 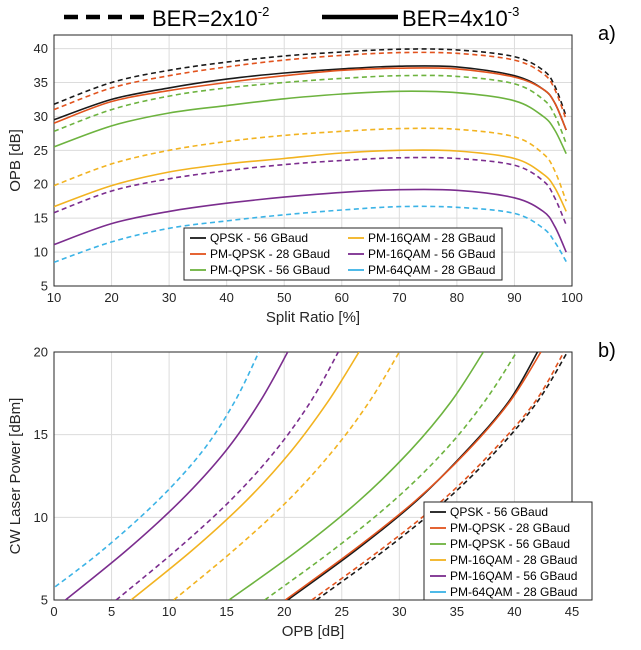 I want to click on y-axis-label: CW Laser Power [dBm], so click(x=15, y=476).